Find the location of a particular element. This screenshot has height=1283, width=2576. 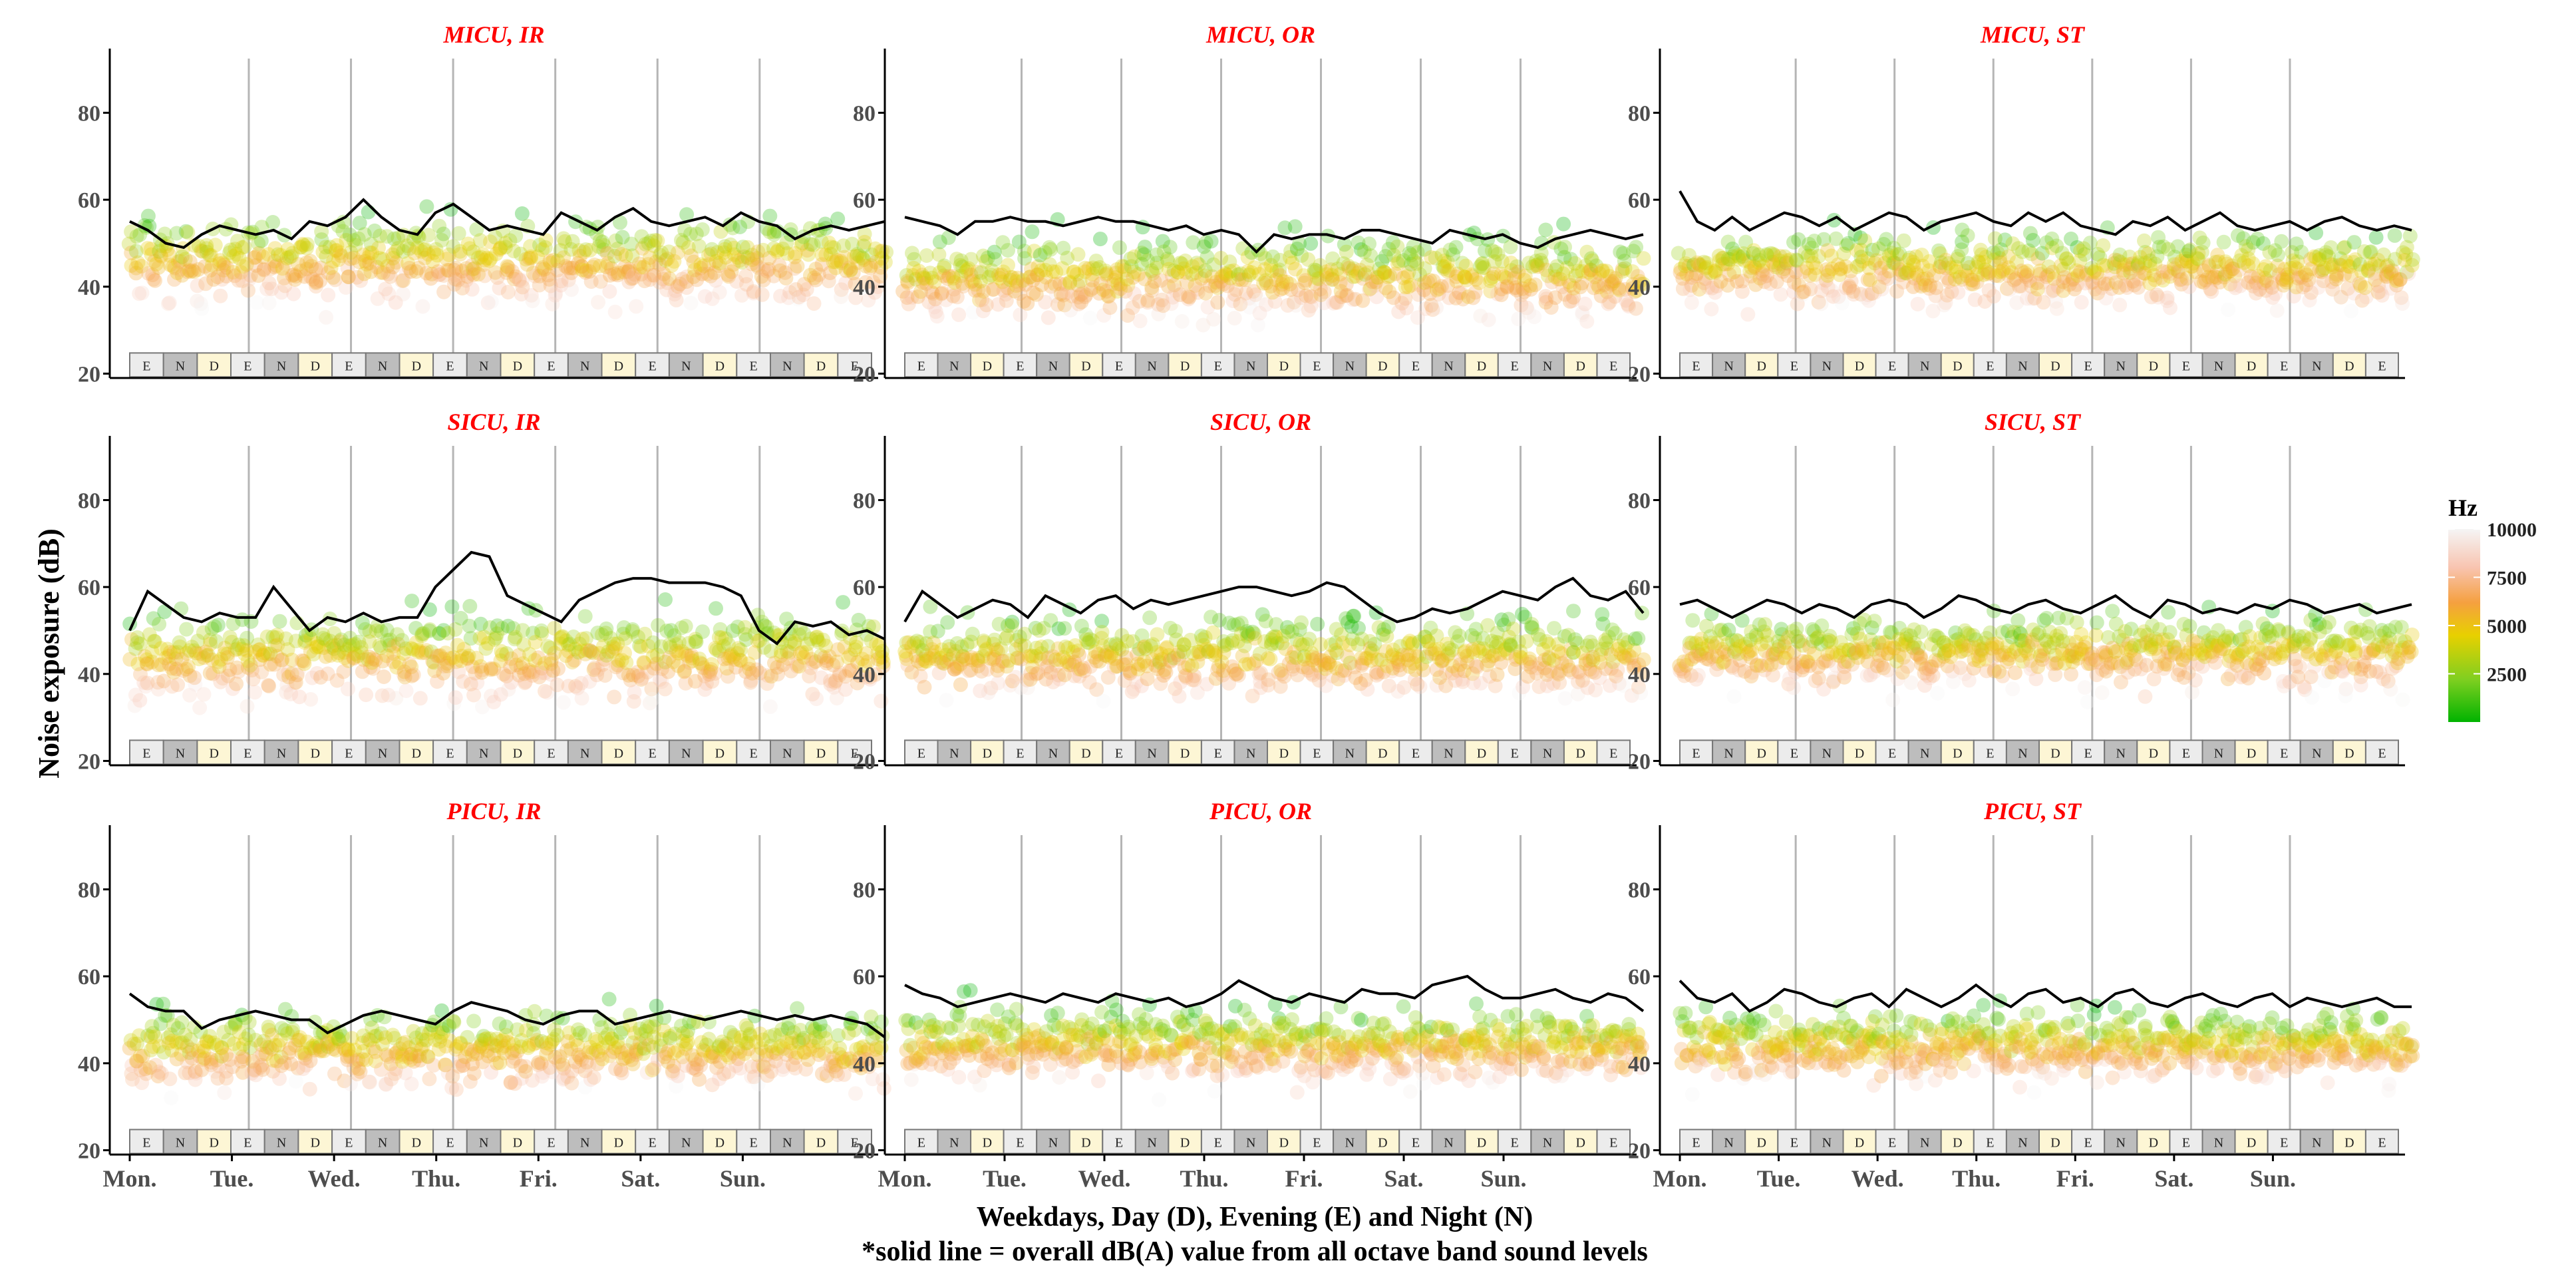

y-tick-label: 60 is located at coordinates (864, 588).